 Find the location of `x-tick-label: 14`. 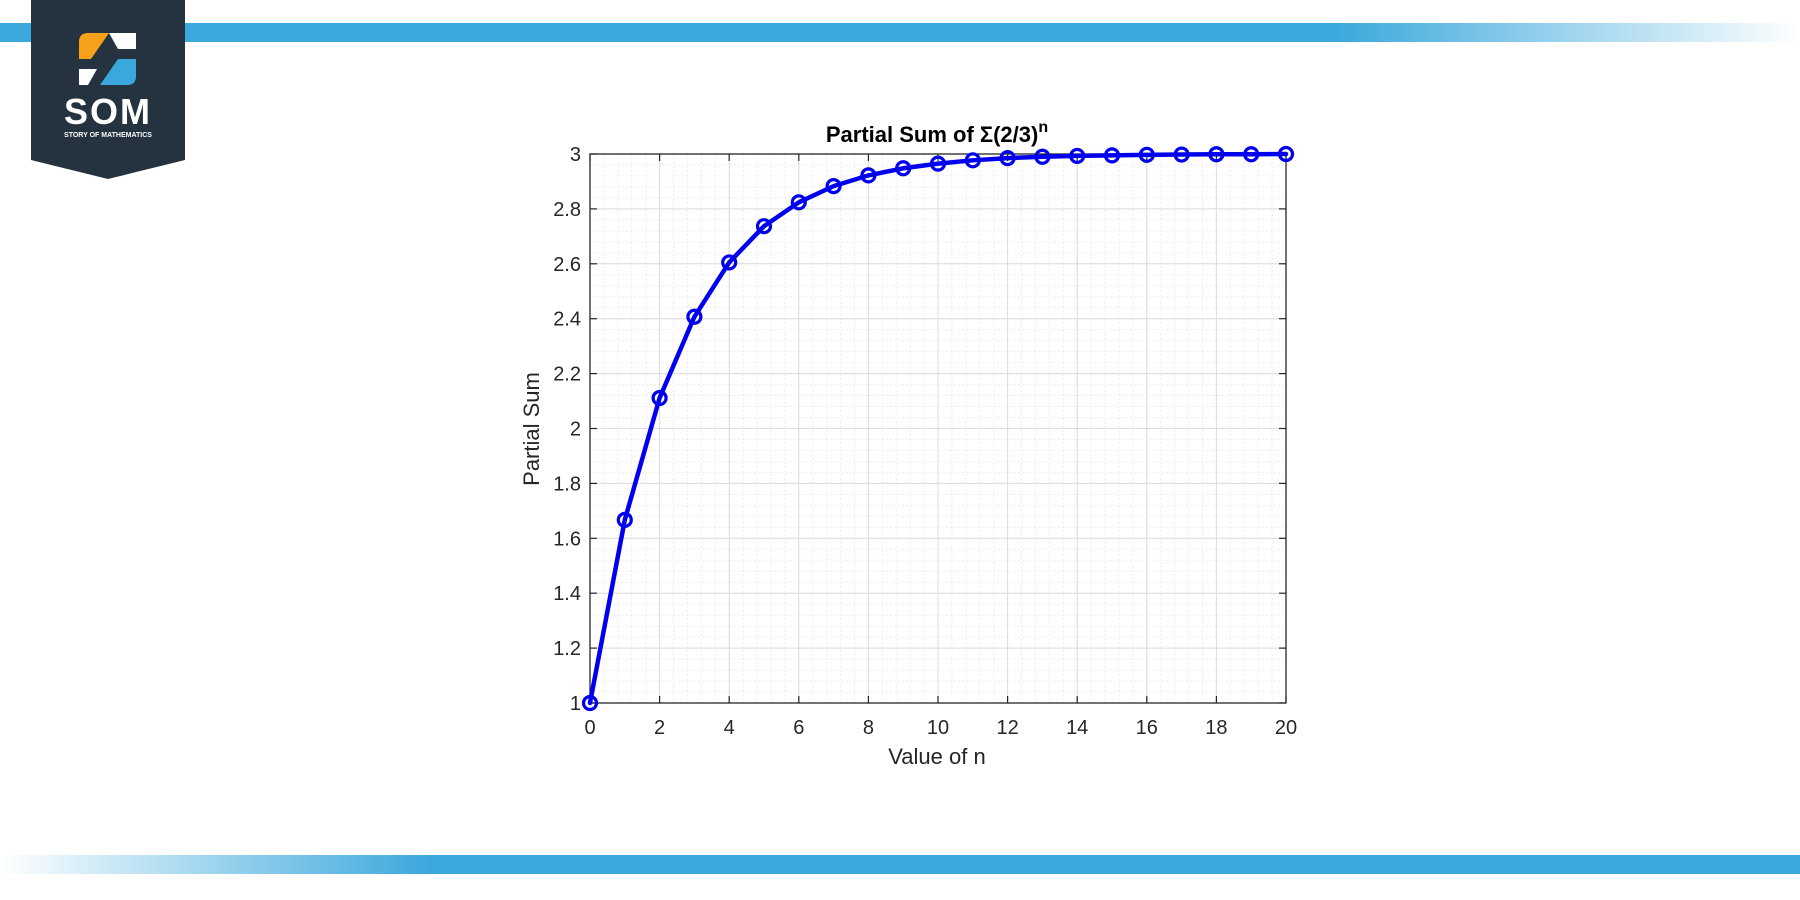

x-tick-label: 14 is located at coordinates (1077, 728).